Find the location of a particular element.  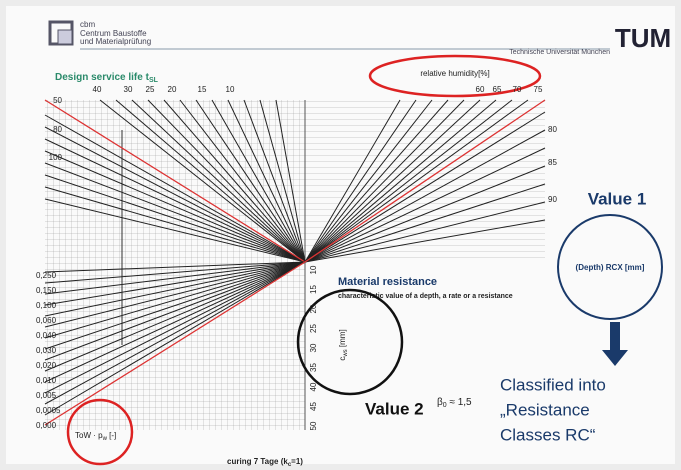

top-tick-label: 15 is located at coordinates (202, 89).